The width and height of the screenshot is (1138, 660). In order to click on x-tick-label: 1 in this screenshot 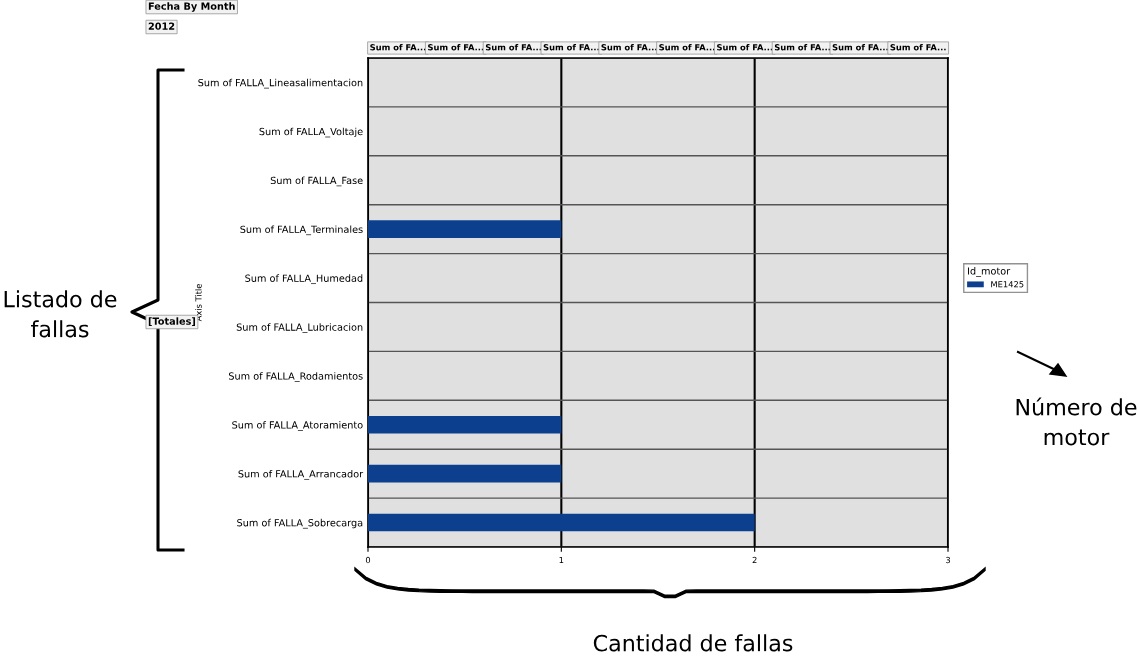, I will do `click(561, 560)`.